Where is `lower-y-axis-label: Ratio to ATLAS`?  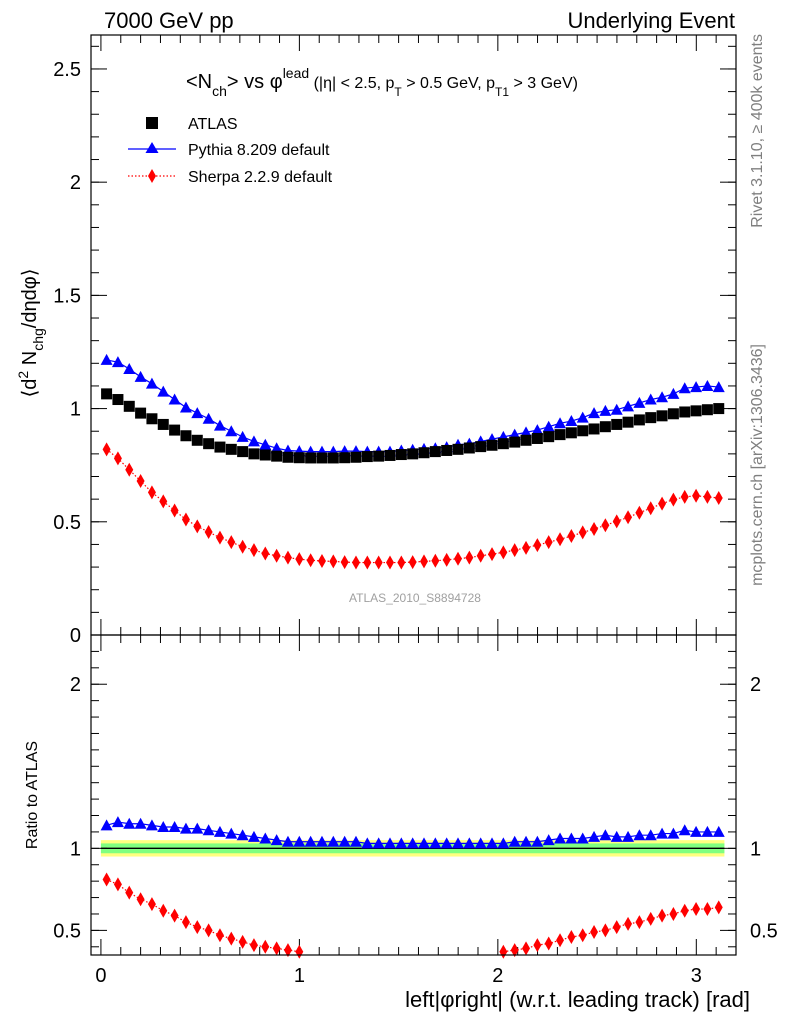
lower-y-axis-label: Ratio to ATLAS is located at coordinates (32, 795).